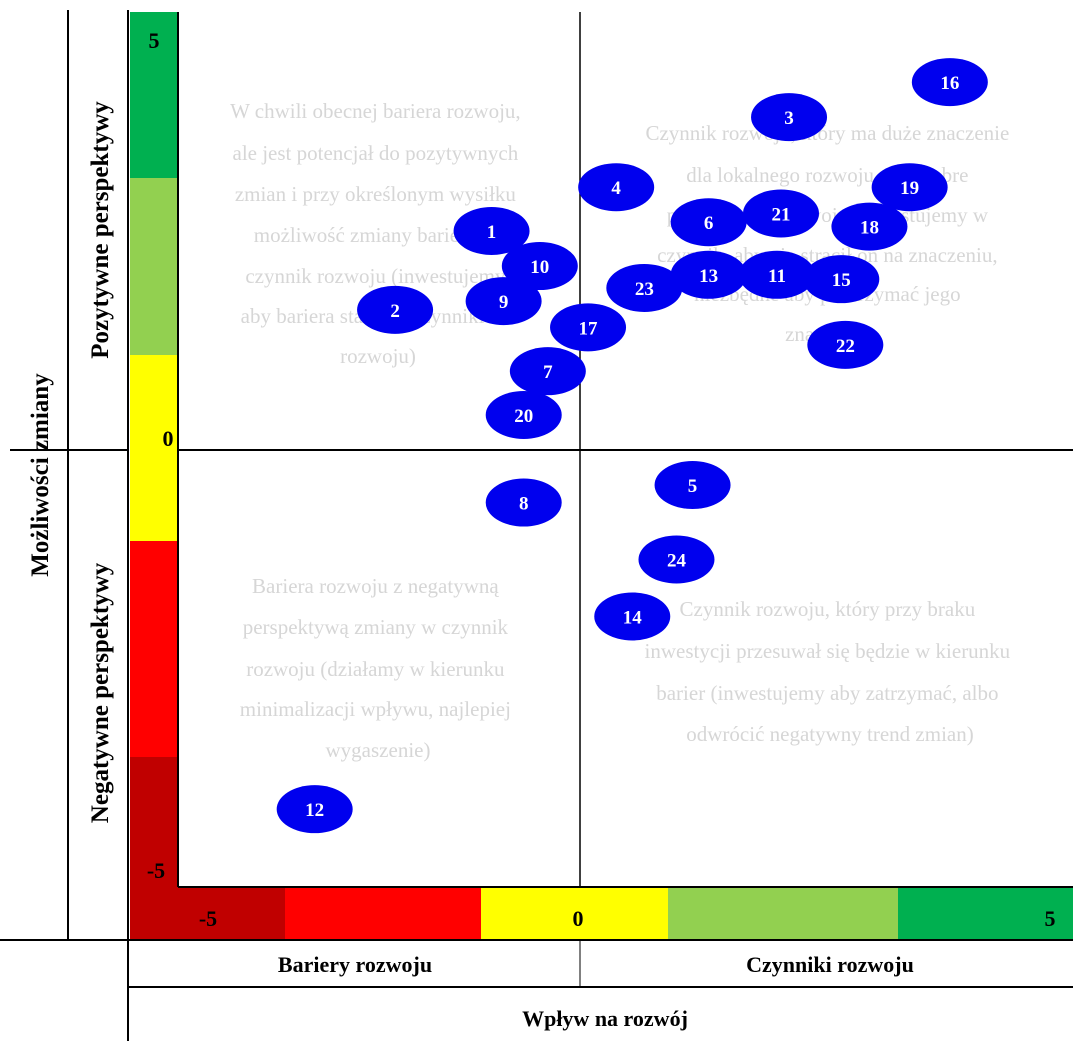 This screenshot has width=1073, height=1041. I want to click on bubble-label: 10, so click(539, 267).